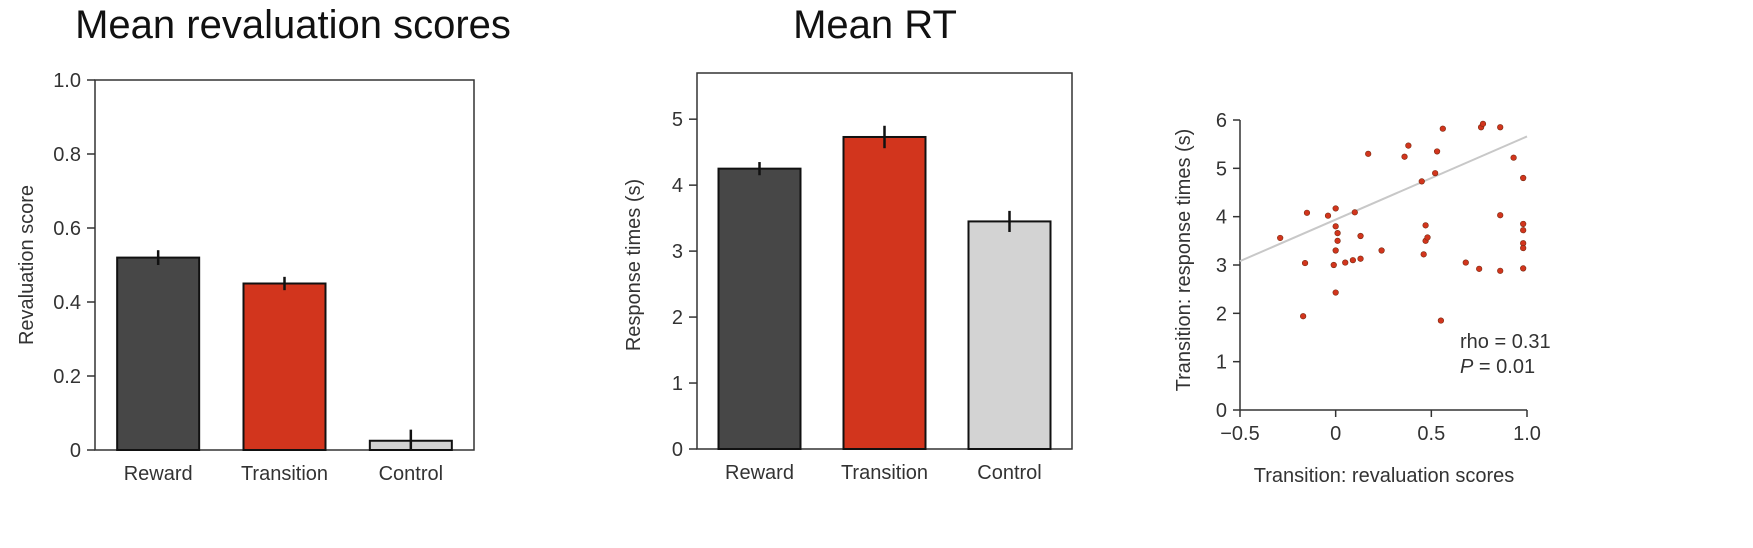 This screenshot has width=1753, height=548. I want to click on c1-xlabel-transition: Transition, so click(284, 474).